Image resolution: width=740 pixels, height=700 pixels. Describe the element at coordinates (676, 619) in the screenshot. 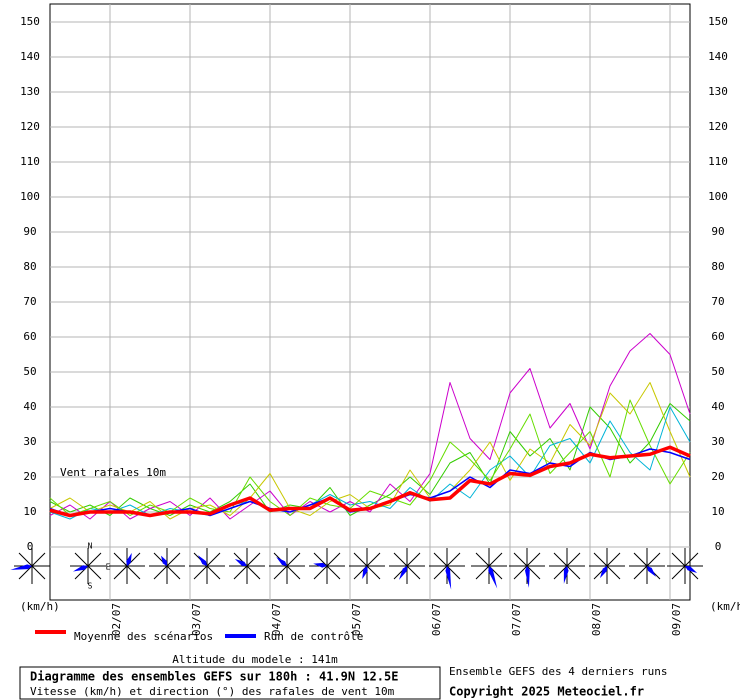

I see `x-tick-label: 09/07` at that location.